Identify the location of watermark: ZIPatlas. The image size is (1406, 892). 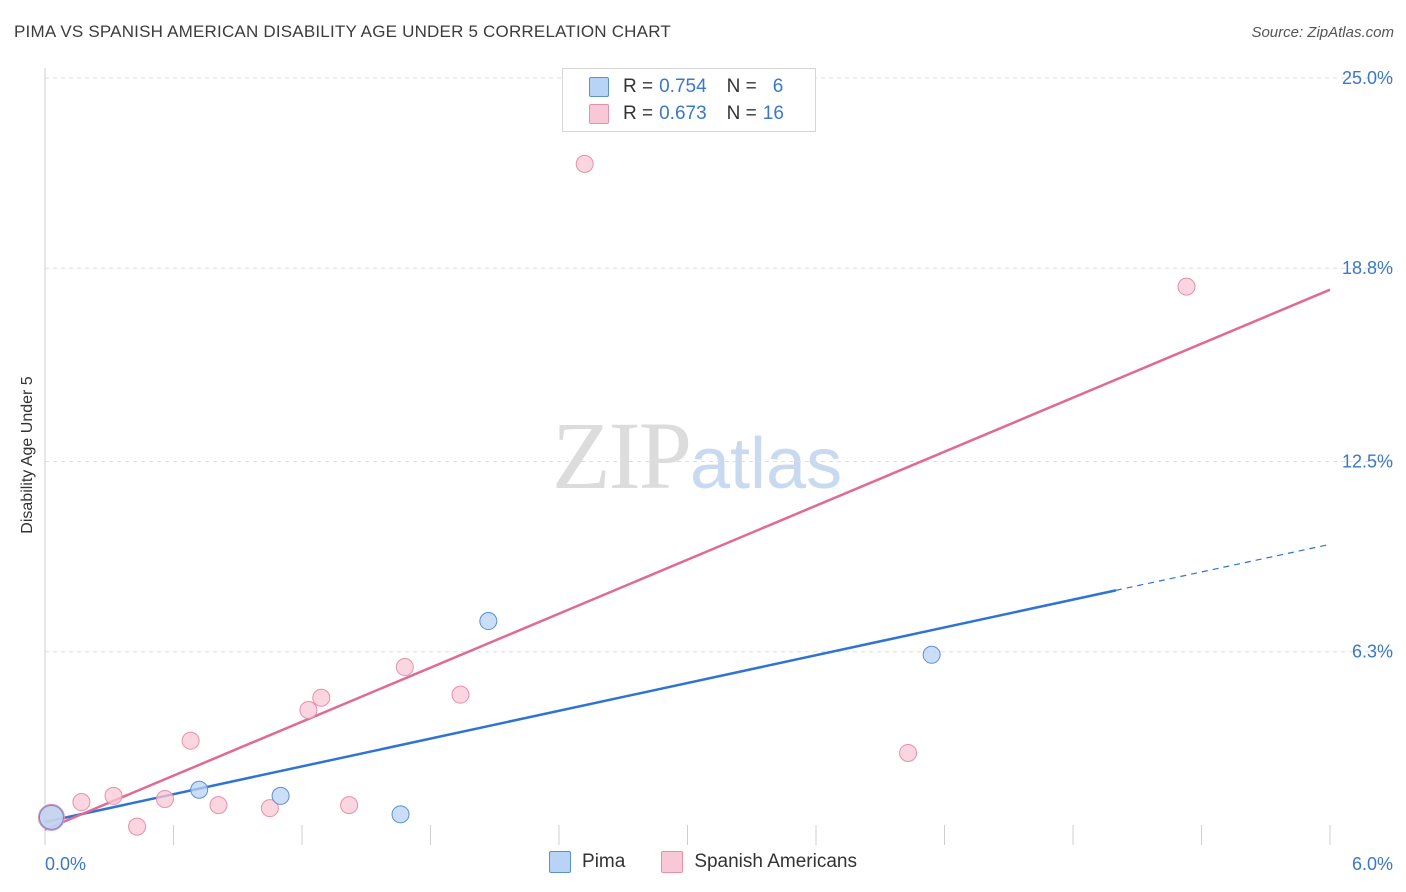
(697, 455).